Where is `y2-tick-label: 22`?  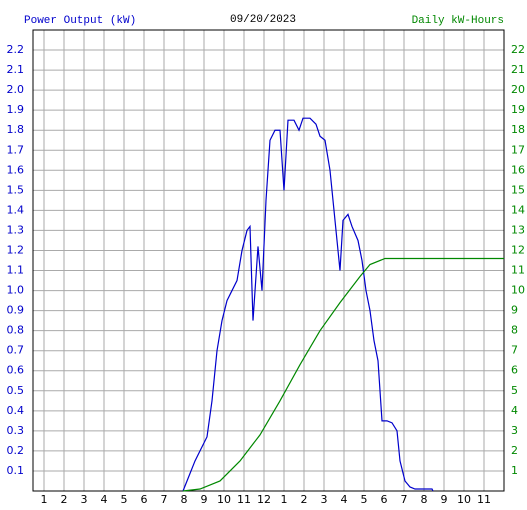
y2-tick-label: 22 is located at coordinates (518, 49).